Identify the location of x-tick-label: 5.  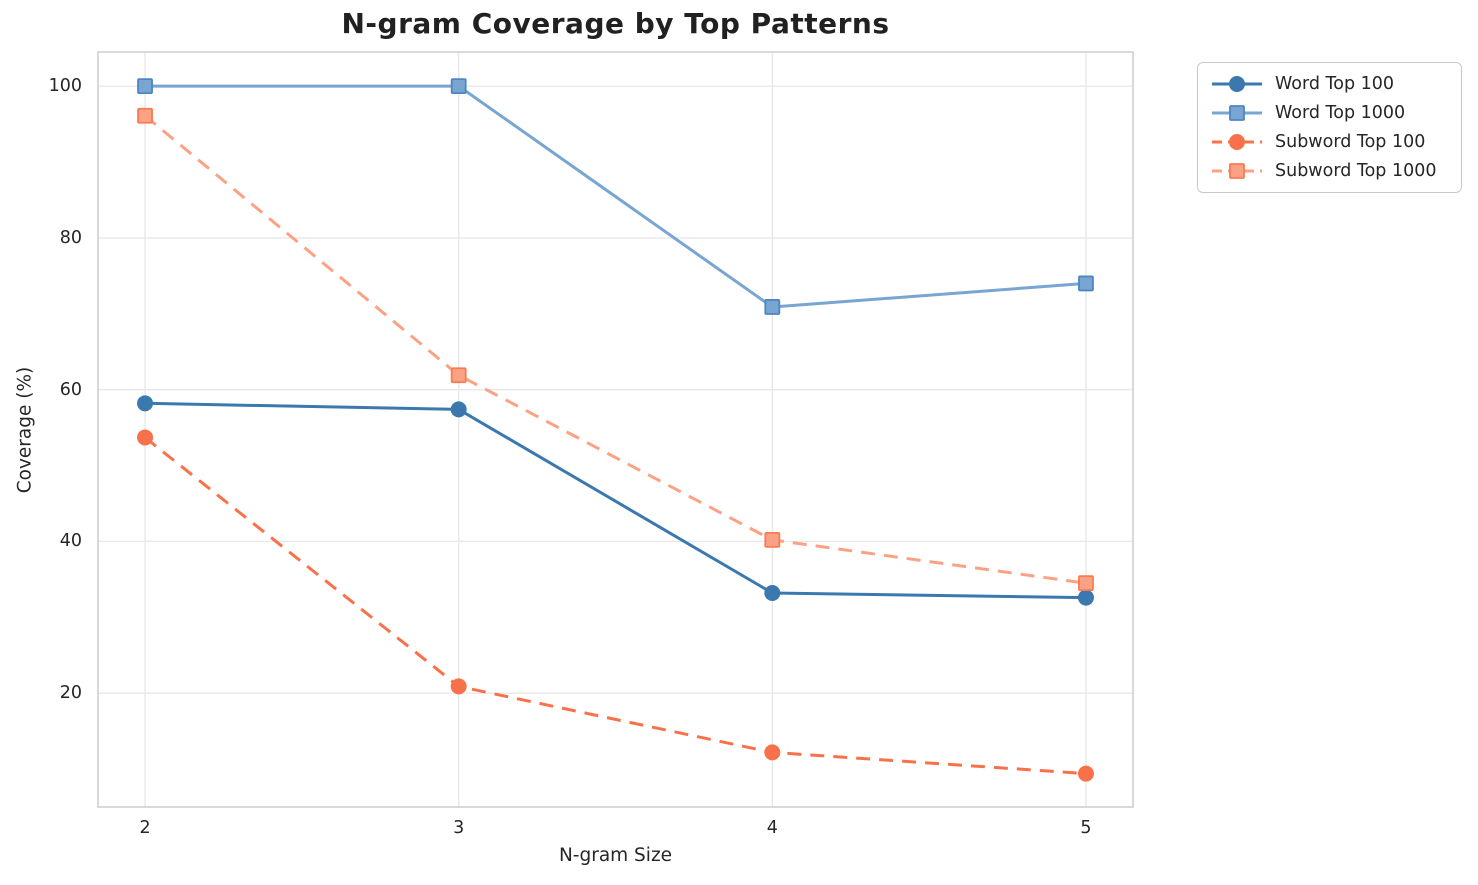
(1086, 828).